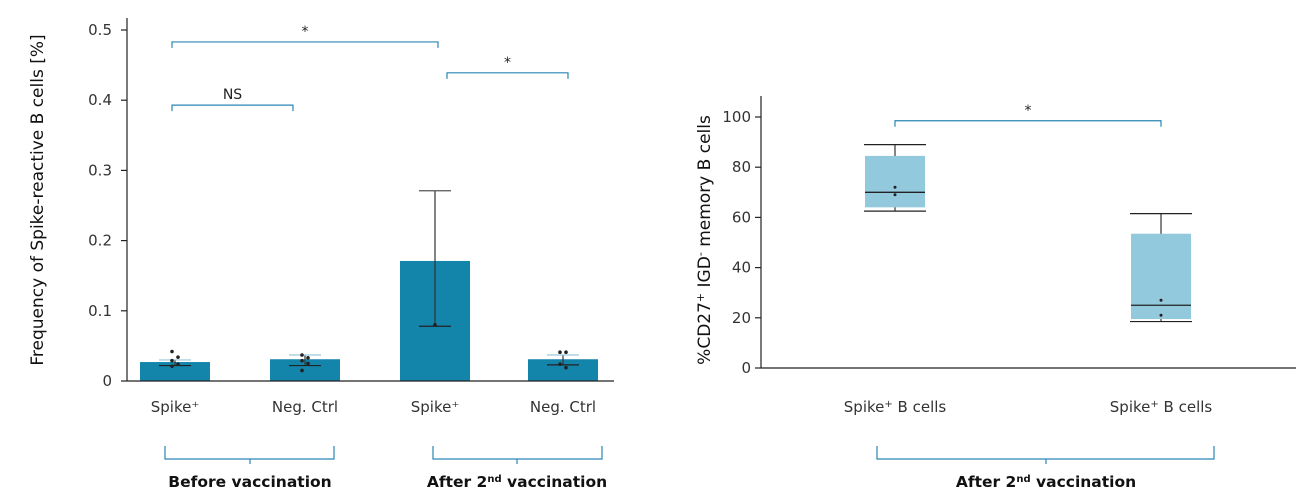  What do you see at coordinates (746, 368) in the screenshot?
I see `right-y-tick-label: 0` at bounding box center [746, 368].